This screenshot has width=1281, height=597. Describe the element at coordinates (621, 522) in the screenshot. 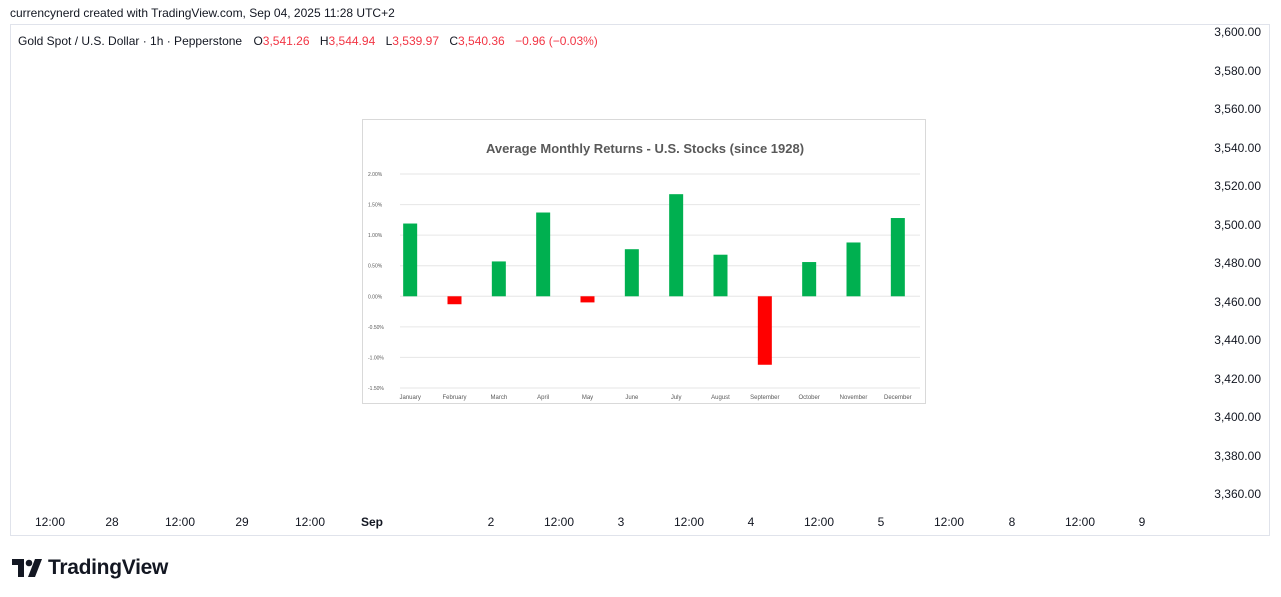

I see `time-tick-label: 3` at that location.